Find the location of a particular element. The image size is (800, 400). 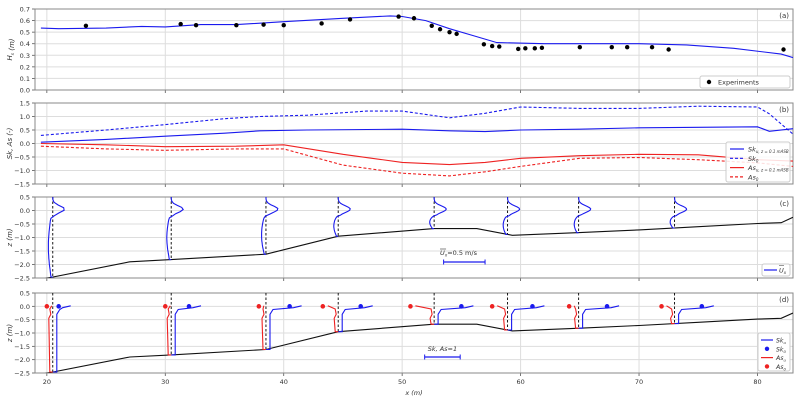

ytick-label: 0.1 is located at coordinates (25, 79).